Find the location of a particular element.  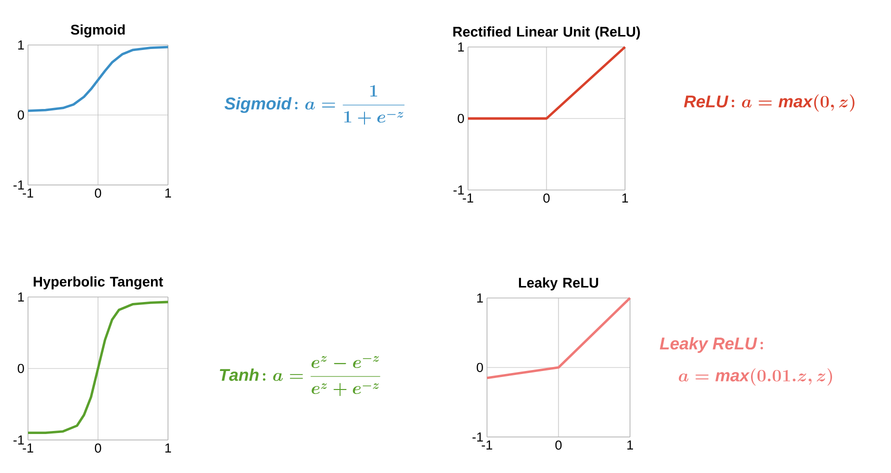

text: $a = \mathit{max}(0.01.z,z)$ is located at coordinates (755, 377).